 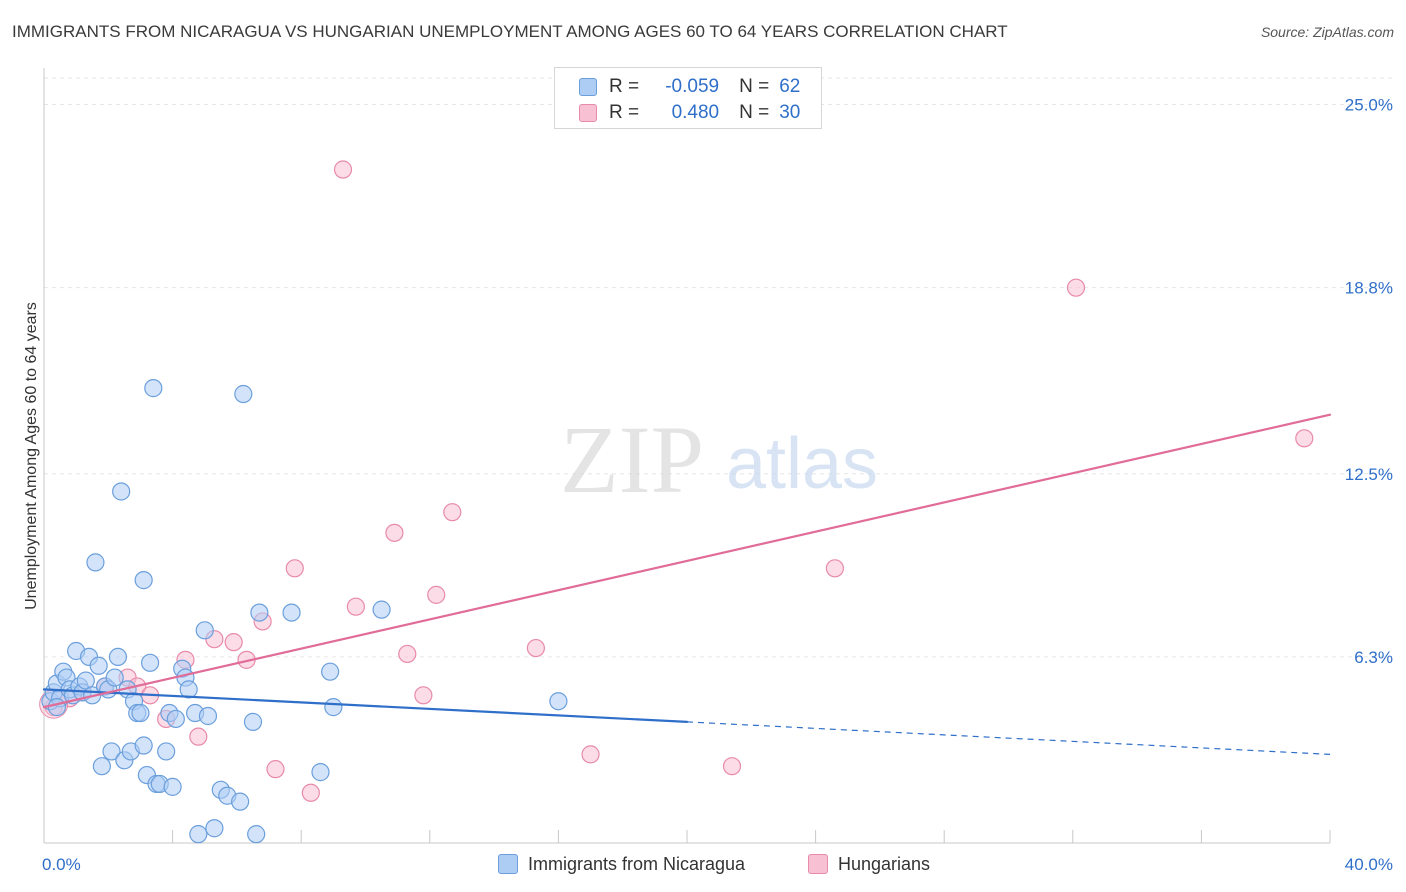 I want to click on legend-row-hungarians: R = 0.480 N = 30, so click(x=689, y=113).